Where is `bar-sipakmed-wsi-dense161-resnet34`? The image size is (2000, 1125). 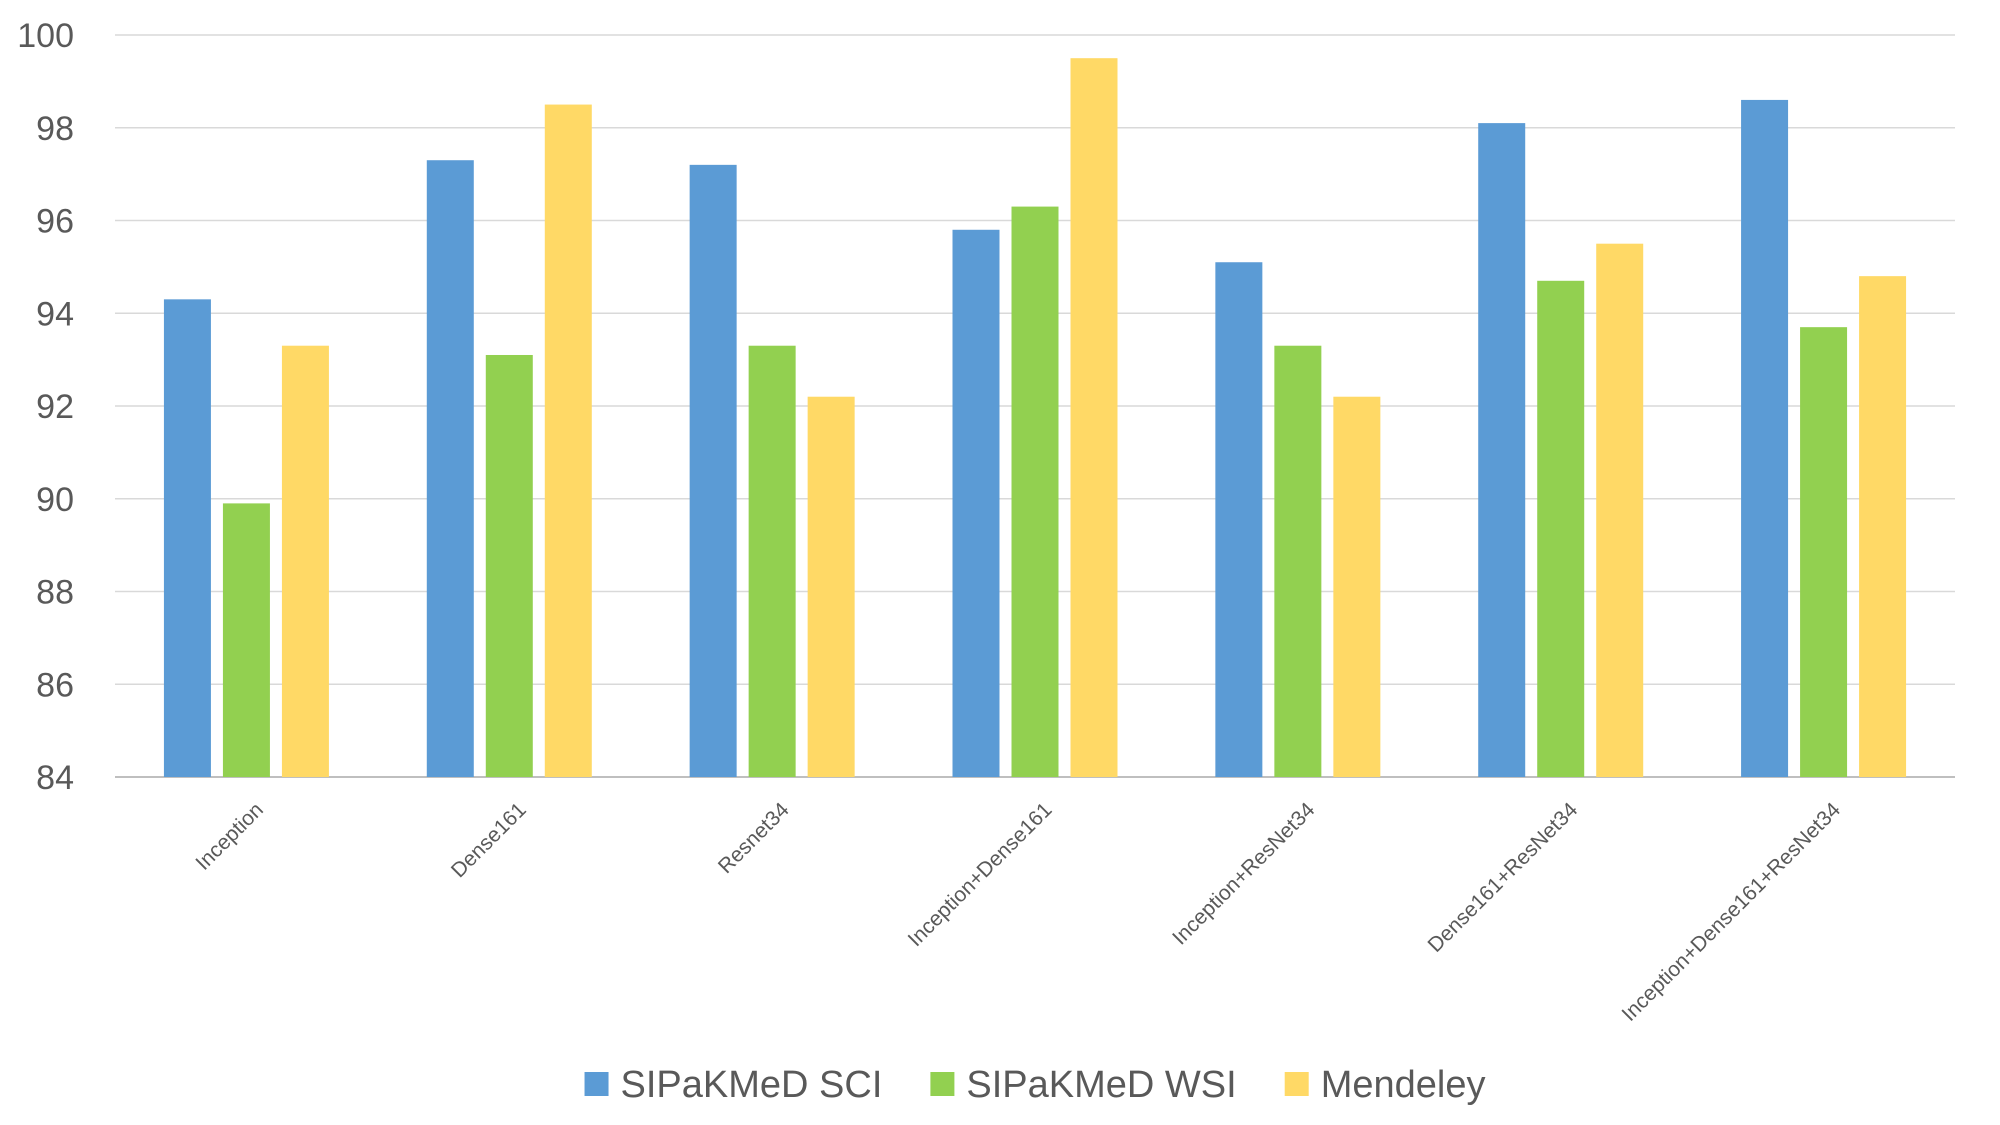
bar-sipakmed-wsi-dense161-resnet34 is located at coordinates (1561, 528).